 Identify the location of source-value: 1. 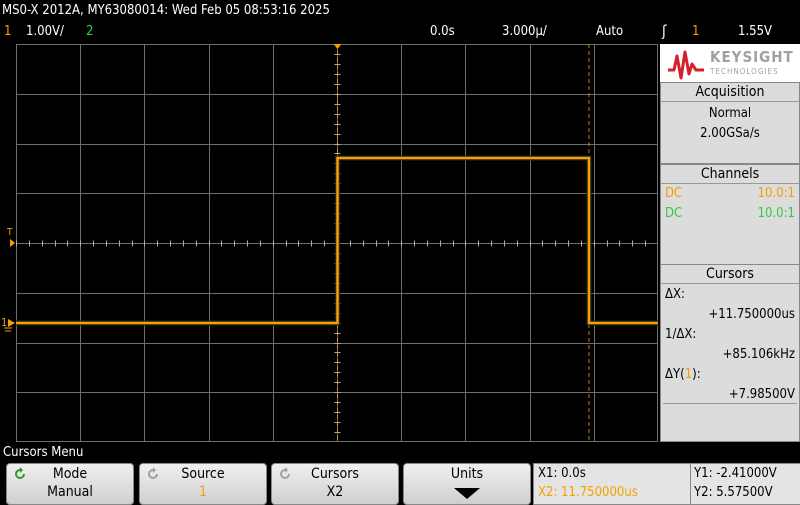
(202, 492).